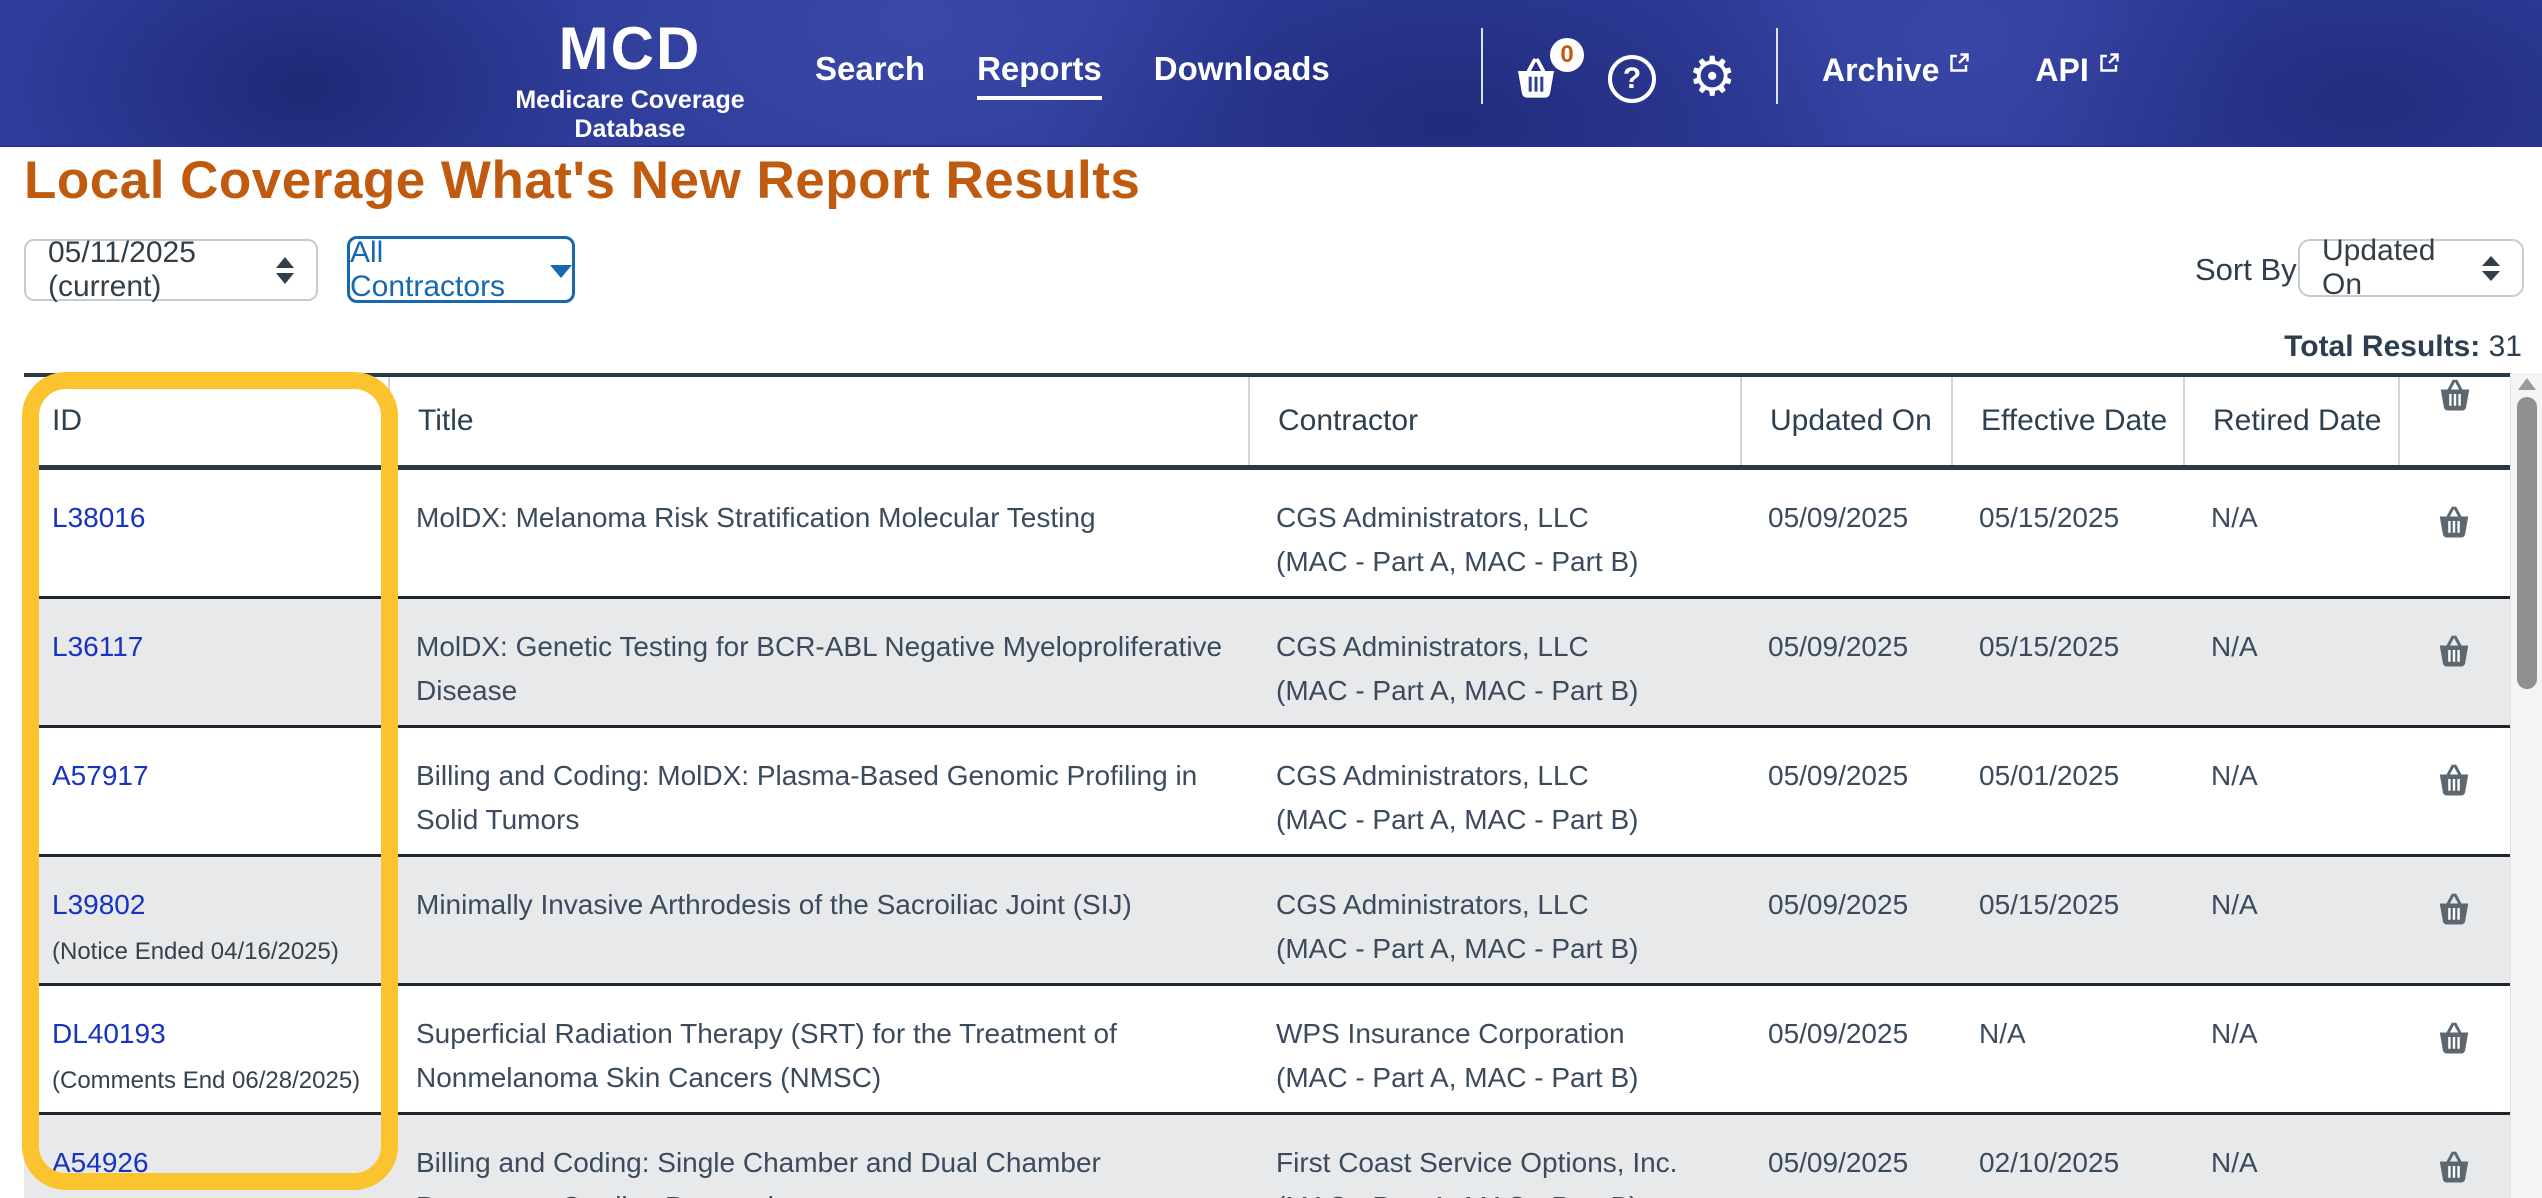  Describe the element at coordinates (461, 269) in the screenshot. I see `contractors-dropdown-button: All Contractors` at that location.